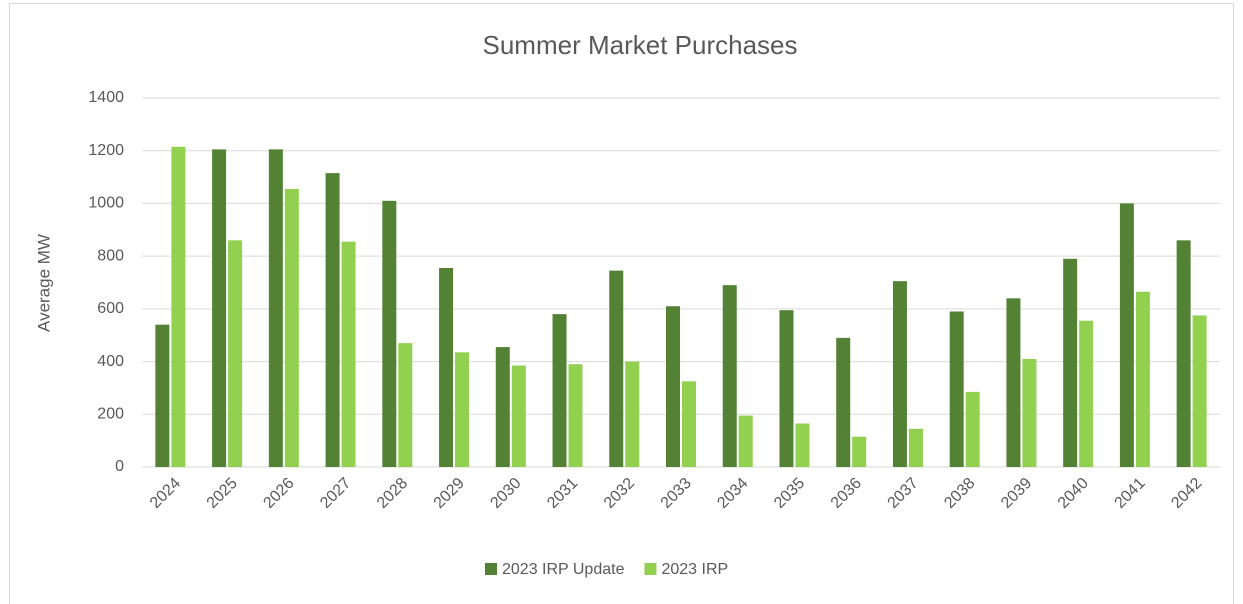 Image resolution: width=1243 pixels, height=604 pixels. Describe the element at coordinates (110, 308) in the screenshot. I see `y-tick-label: 600` at that location.